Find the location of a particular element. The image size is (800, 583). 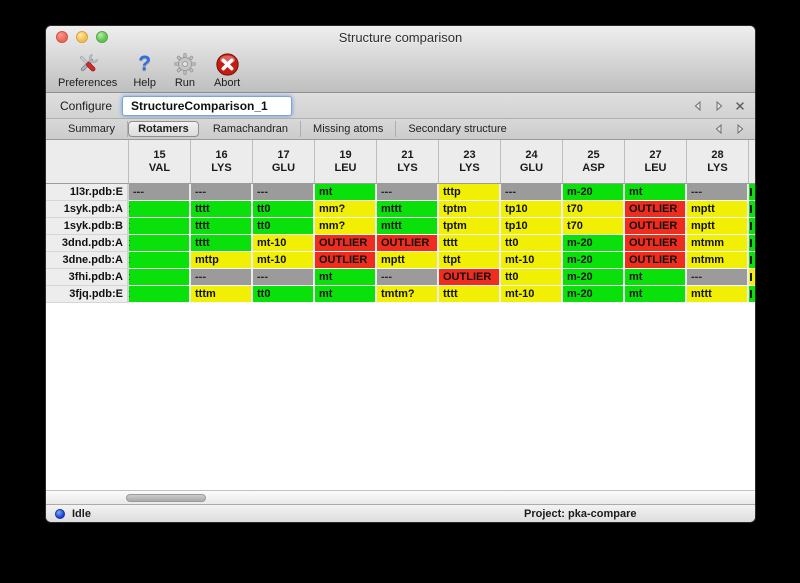

minimize-window-button is located at coordinates (82, 37).